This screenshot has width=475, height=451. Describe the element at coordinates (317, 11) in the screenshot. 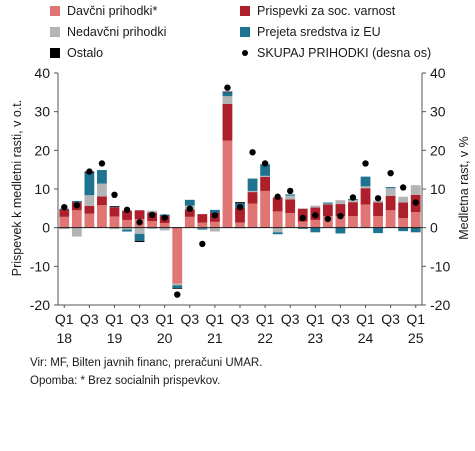

I see `legend-item-prispevki: Prispevki za soc. varnost` at that location.